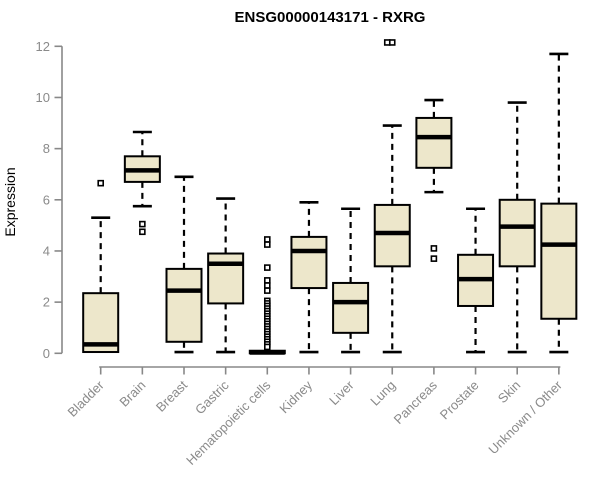 The width and height of the screenshot is (600, 500). Describe the element at coordinates (43, 46) in the screenshot. I see `y-tick-label: 12` at that location.